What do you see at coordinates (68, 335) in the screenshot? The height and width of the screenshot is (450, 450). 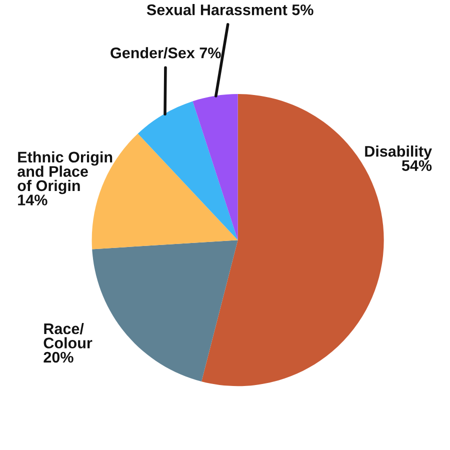 I see `slice-label: Race/ Colour` at bounding box center [68, 335].